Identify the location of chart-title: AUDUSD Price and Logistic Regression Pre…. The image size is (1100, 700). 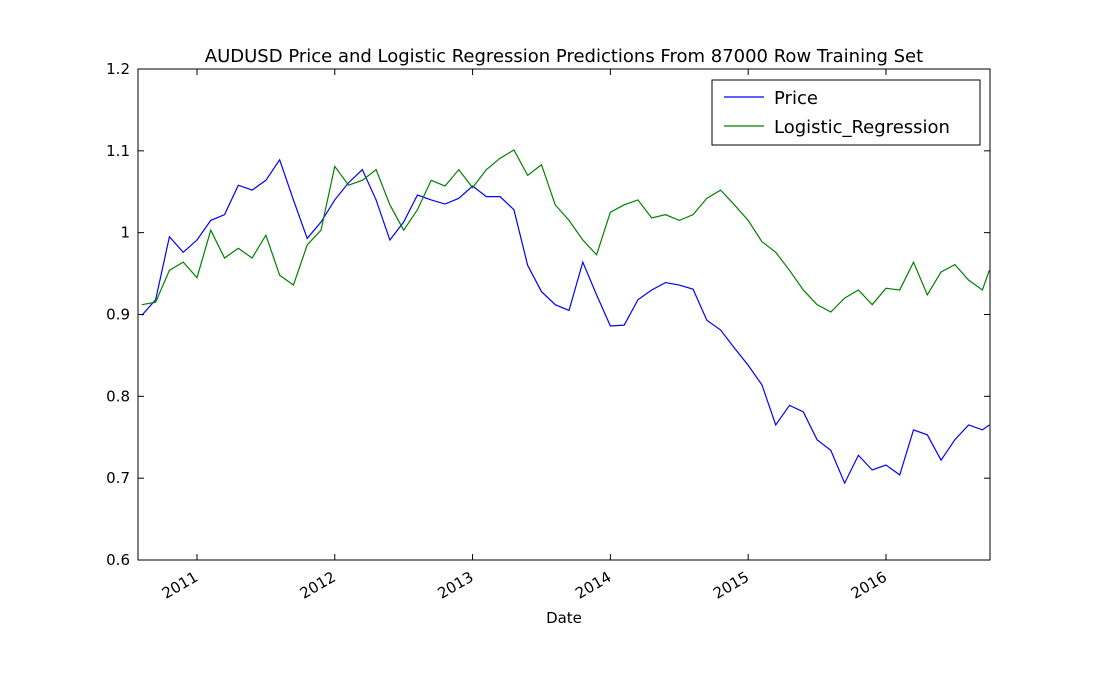
(564, 56).